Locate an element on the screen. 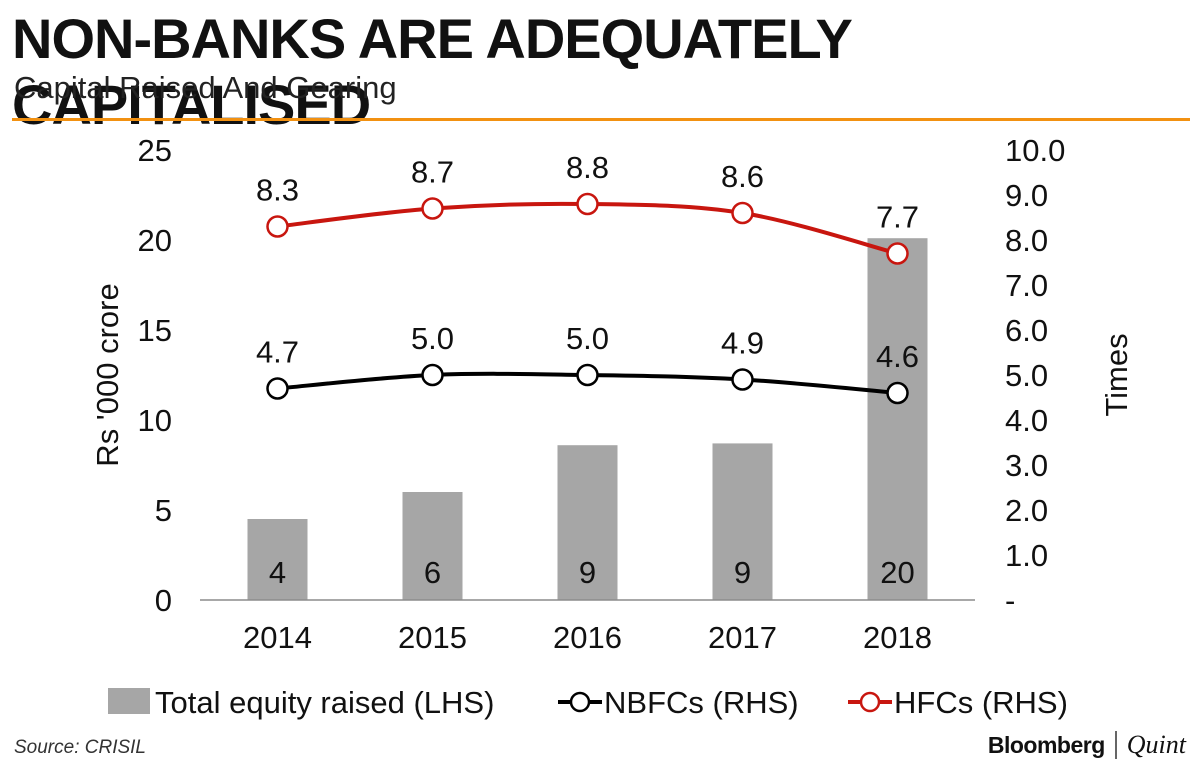 The width and height of the screenshot is (1200, 770). bar-label-2014: 4 is located at coordinates (277, 572).